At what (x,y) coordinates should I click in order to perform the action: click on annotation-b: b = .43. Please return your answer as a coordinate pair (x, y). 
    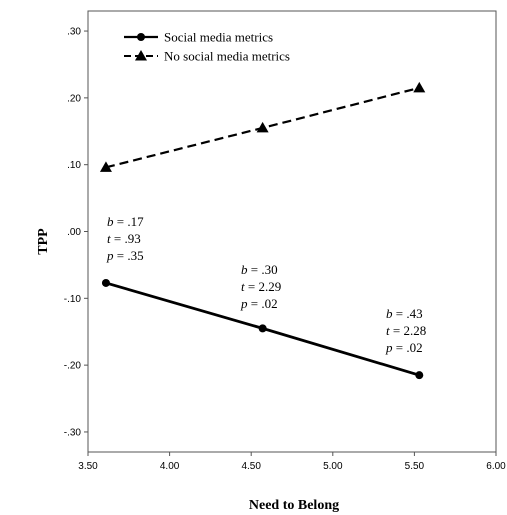
    Looking at the image, I should click on (404, 313).